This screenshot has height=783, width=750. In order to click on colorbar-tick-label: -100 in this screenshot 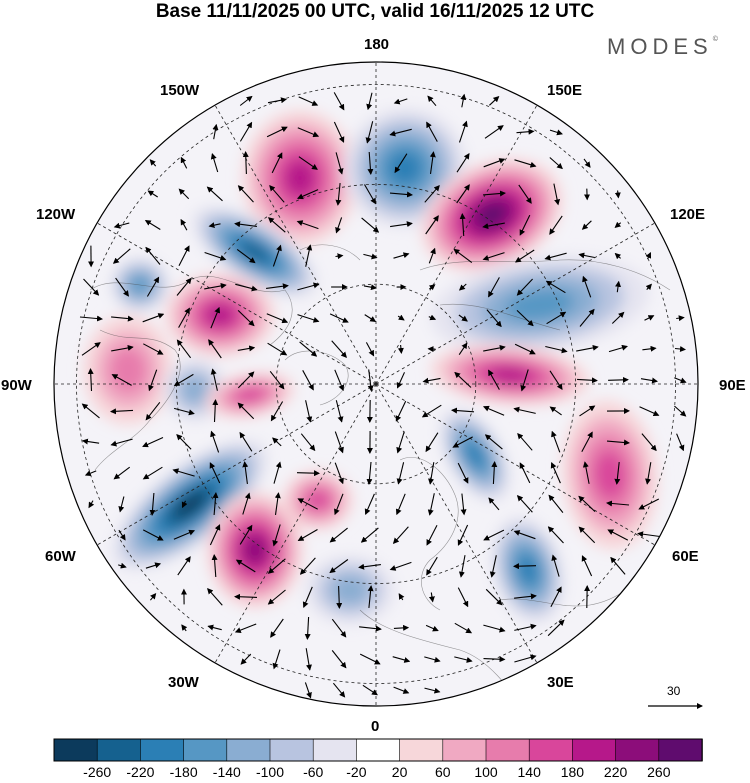, I will do `click(270, 772)`.